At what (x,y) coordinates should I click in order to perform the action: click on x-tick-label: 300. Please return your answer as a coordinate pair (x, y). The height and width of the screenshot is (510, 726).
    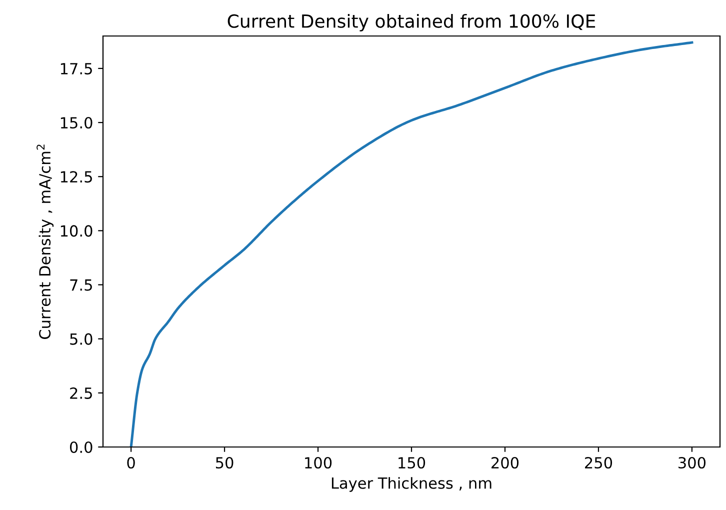
    Looking at the image, I should click on (692, 462).